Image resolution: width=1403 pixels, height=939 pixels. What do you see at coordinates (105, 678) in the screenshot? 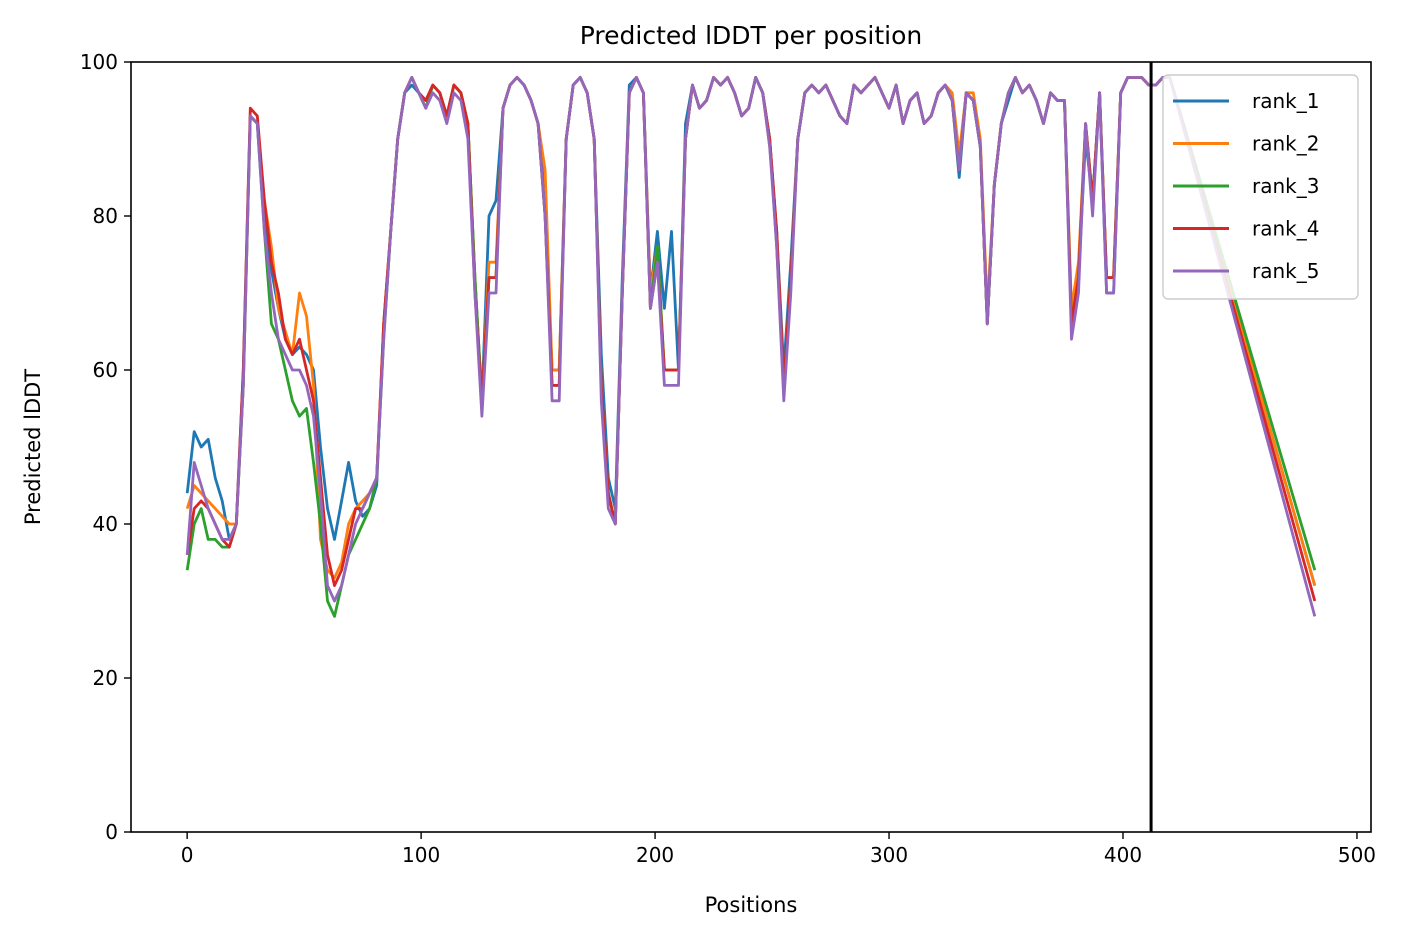
I see `y-tick-label: 20` at bounding box center [105, 678].